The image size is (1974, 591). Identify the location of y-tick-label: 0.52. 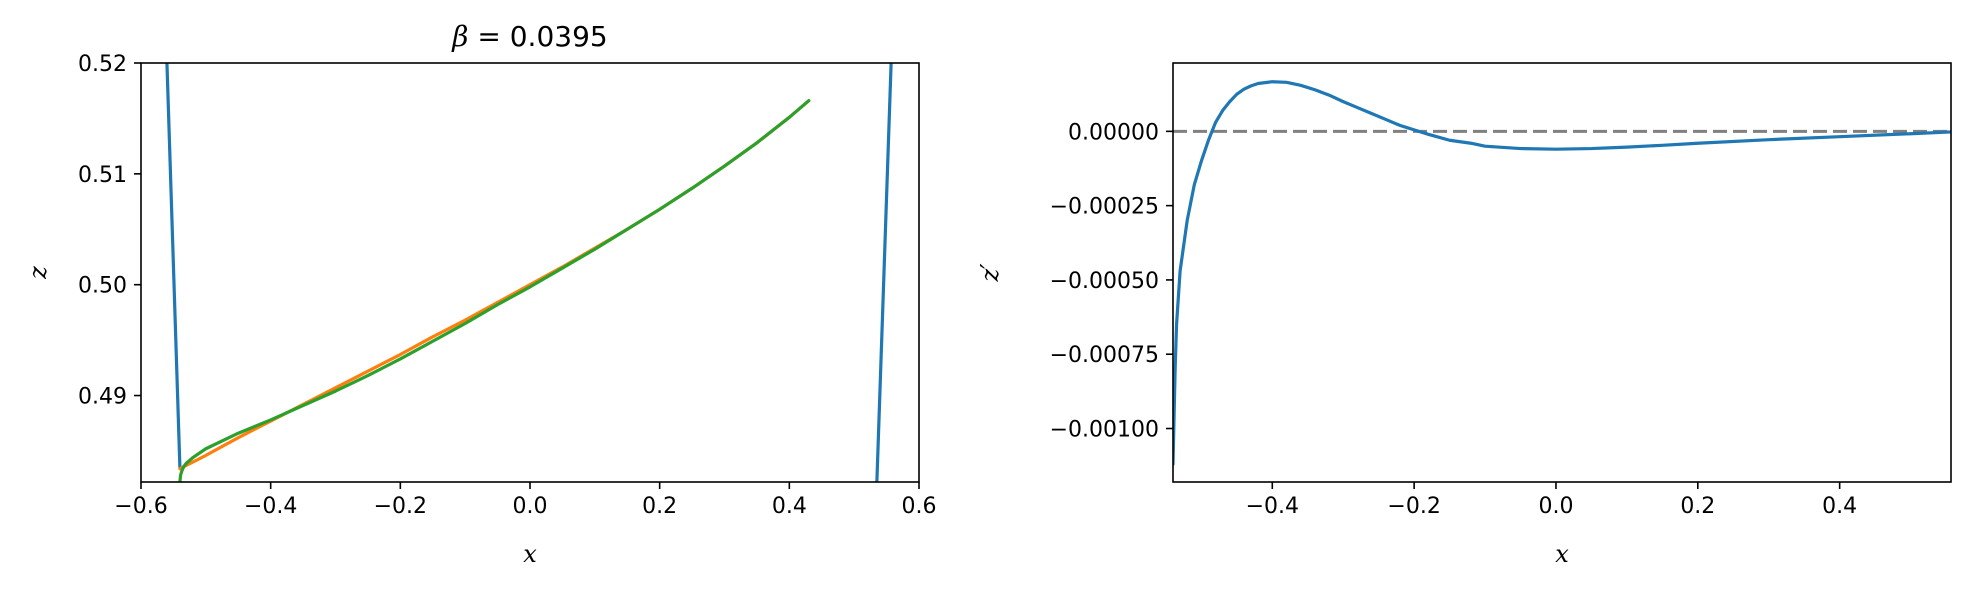
(102, 64).